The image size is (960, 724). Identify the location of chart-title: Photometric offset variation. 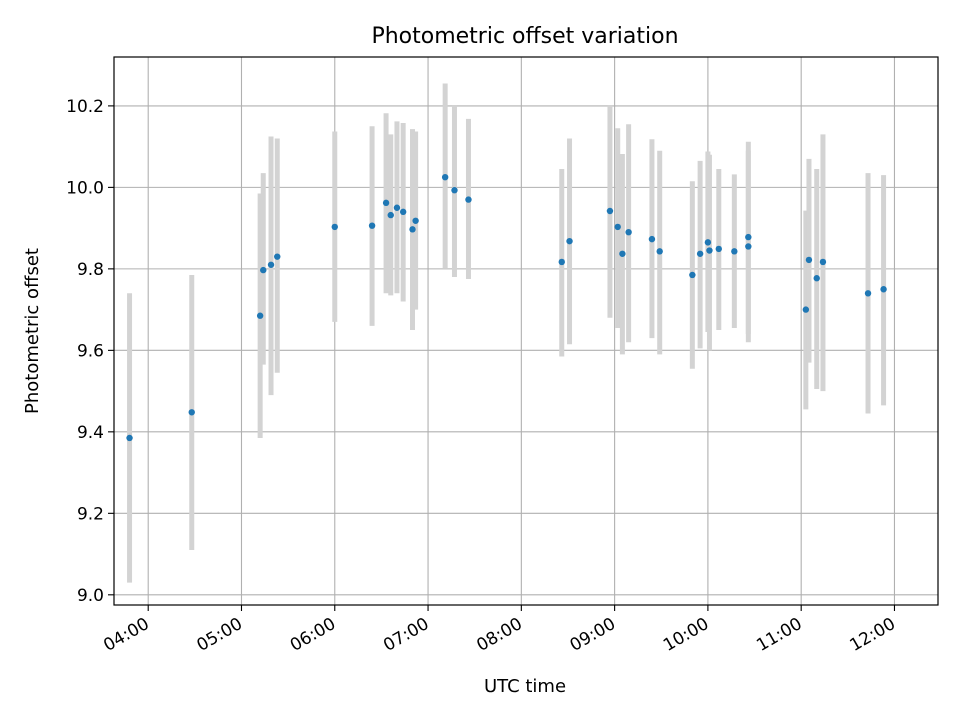
(524, 36).